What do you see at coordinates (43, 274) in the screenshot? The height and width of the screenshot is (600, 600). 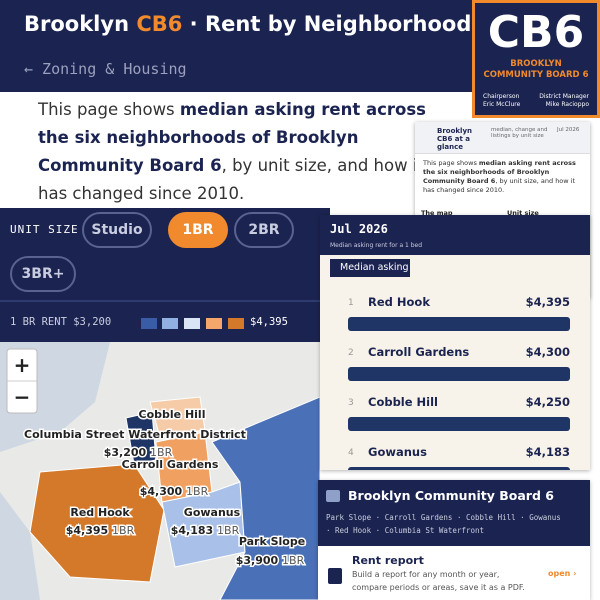 I see `unit-button: 3BR+` at bounding box center [43, 274].